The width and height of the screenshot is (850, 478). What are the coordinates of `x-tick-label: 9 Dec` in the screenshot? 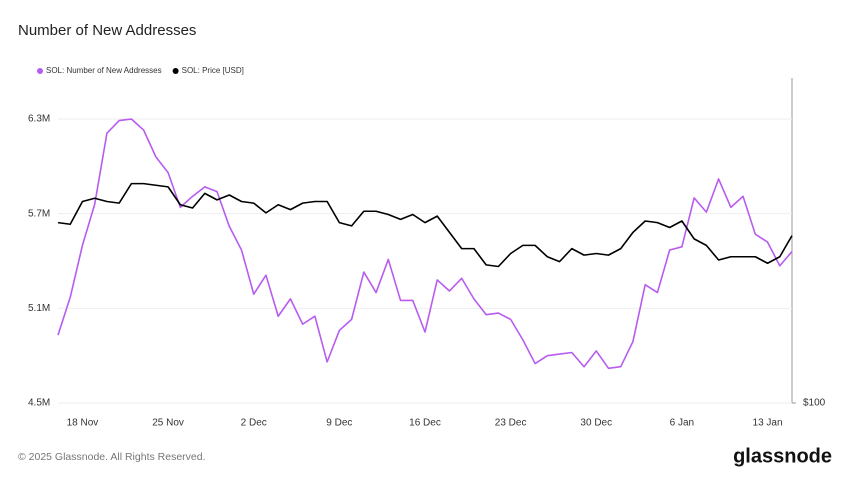 It's located at (339, 423).